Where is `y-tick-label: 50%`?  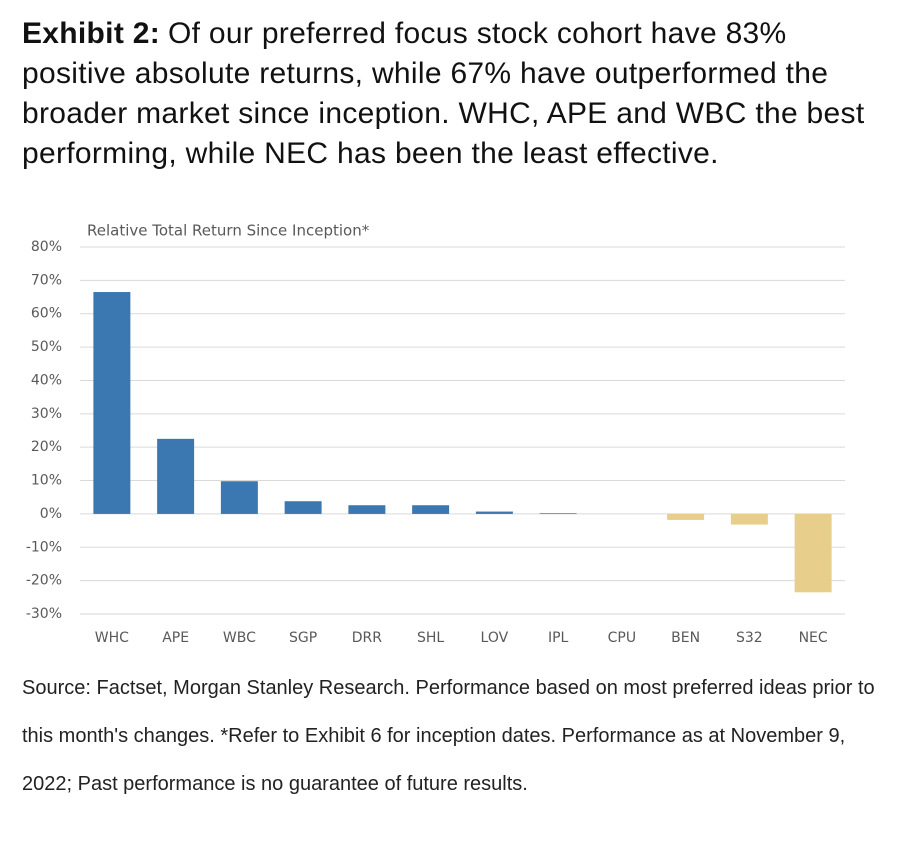 y-tick-label: 50% is located at coordinates (46, 347).